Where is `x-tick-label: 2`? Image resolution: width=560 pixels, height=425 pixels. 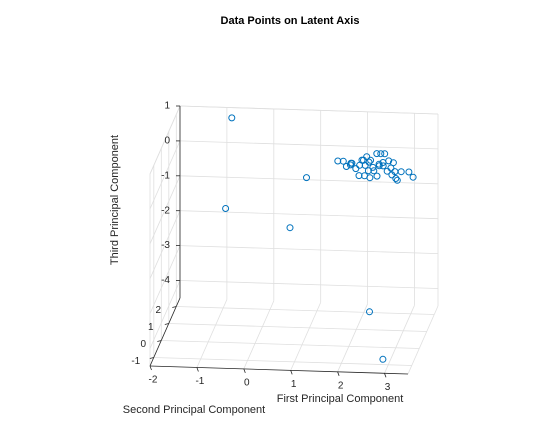 x-tick-label: 2 is located at coordinates (341, 385).